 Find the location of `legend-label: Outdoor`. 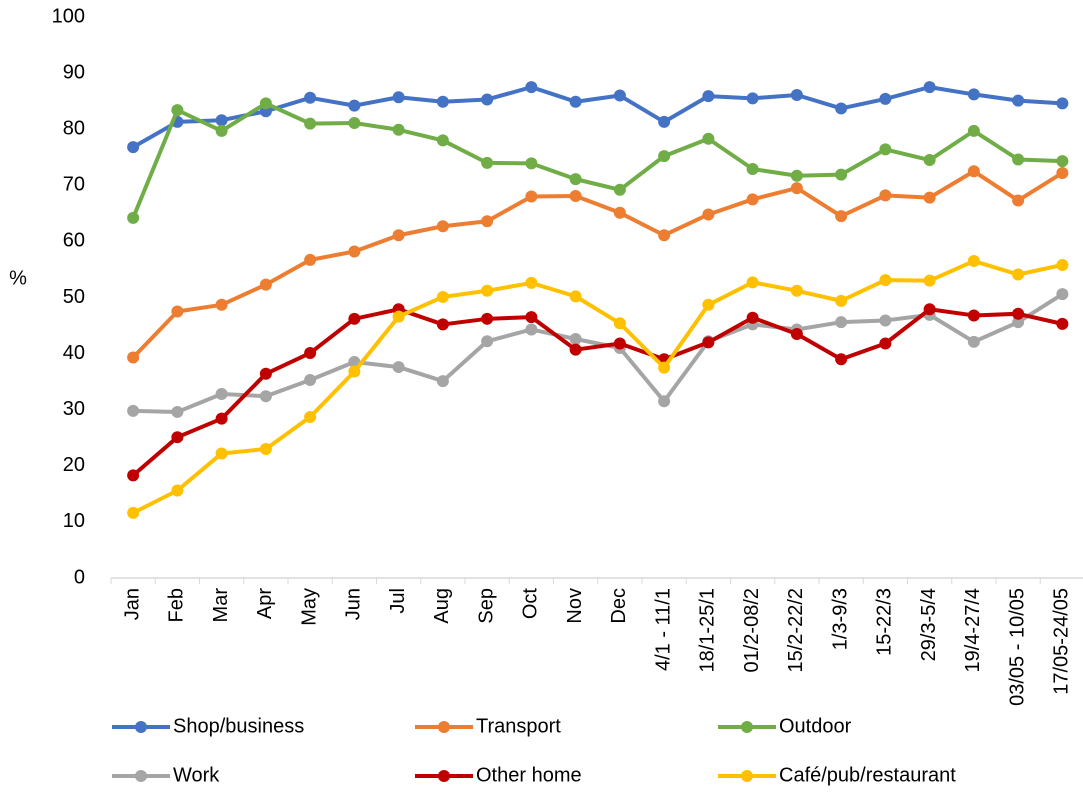

legend-label: Outdoor is located at coordinates (815, 726).